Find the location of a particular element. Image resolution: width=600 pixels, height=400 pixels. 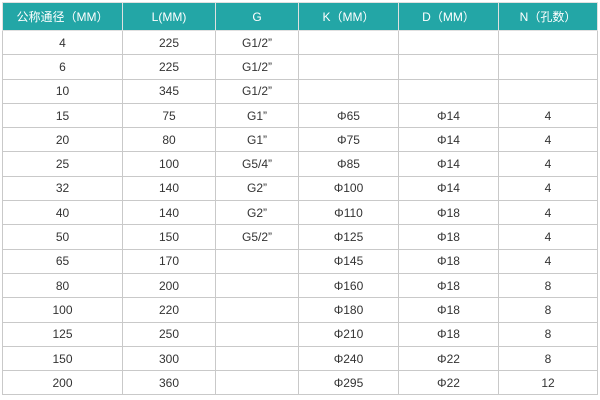

header-row: 公称通径（MM） L(MM) G K（MM） D（MM） N（孔数） is located at coordinates (300, 16).